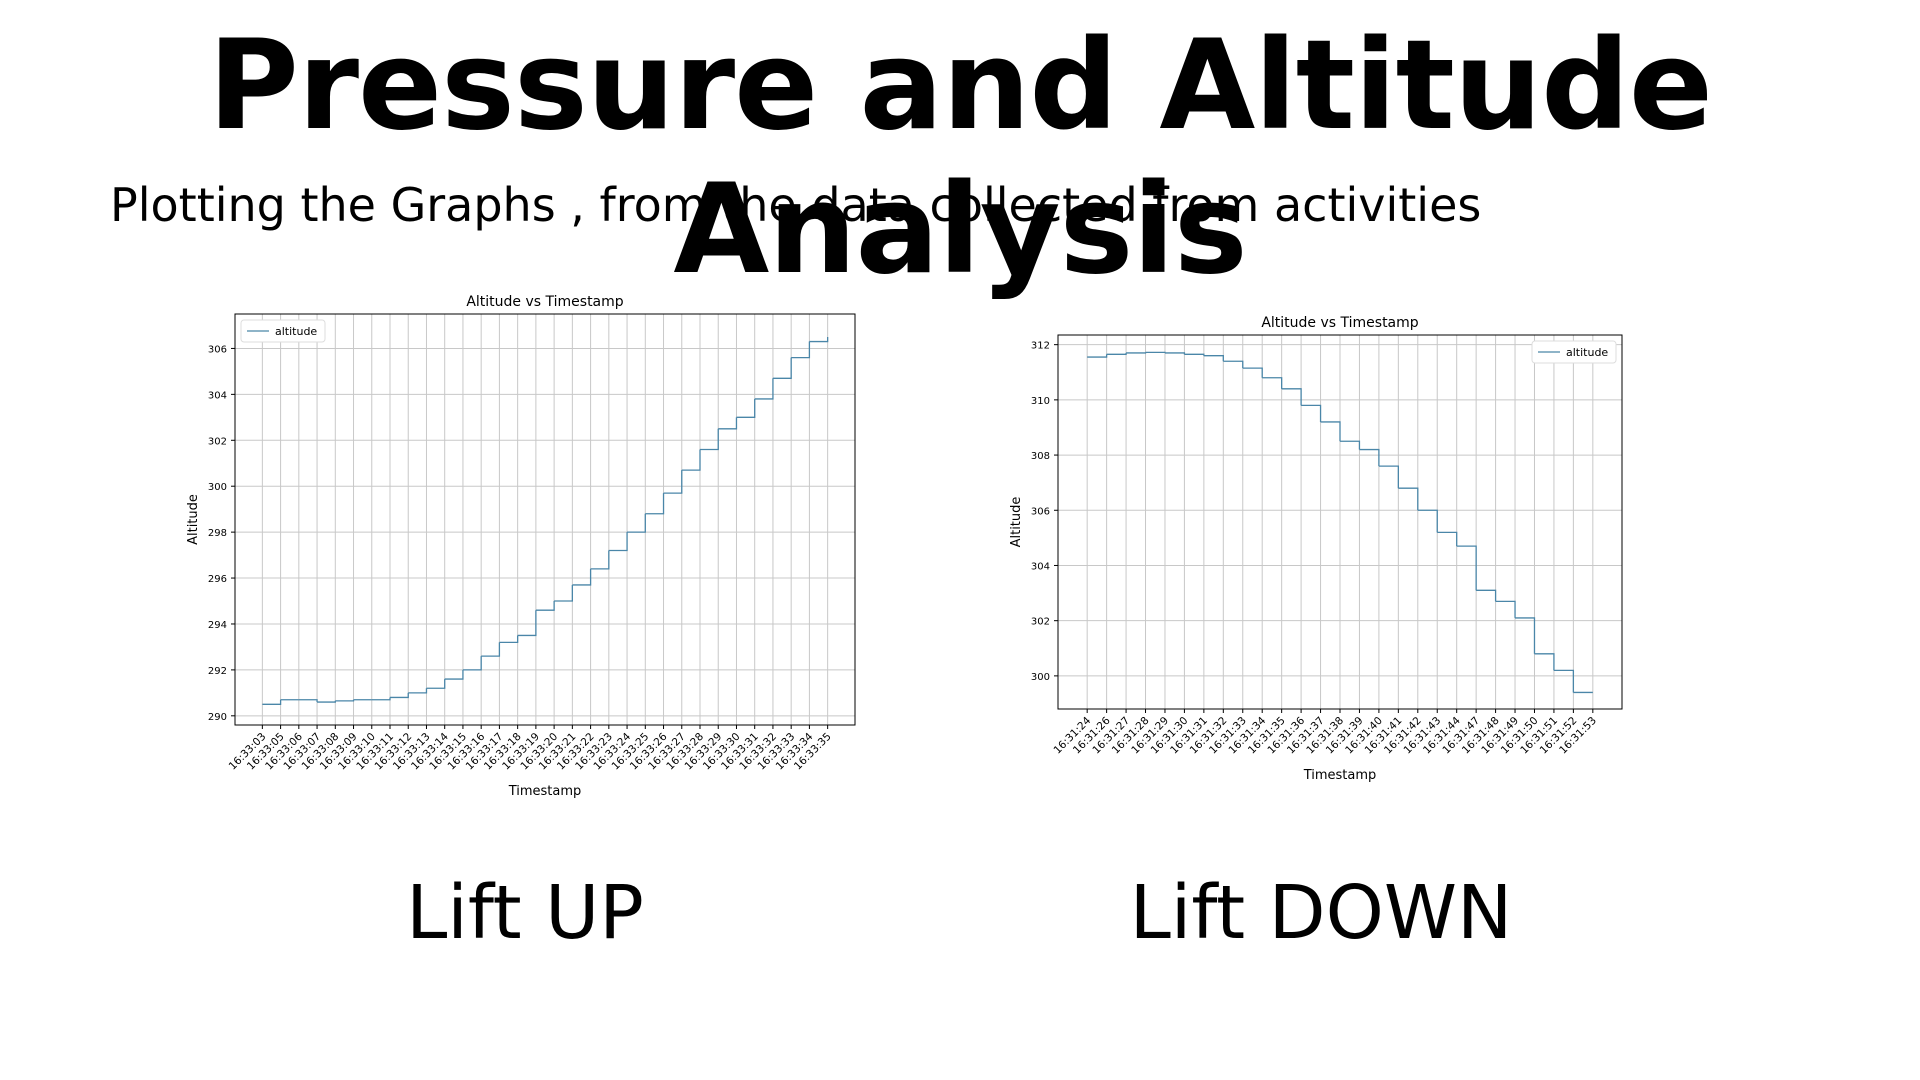 The width and height of the screenshot is (1920, 1080). What do you see at coordinates (217, 717) in the screenshot?
I see `y-tick-label: 290` at bounding box center [217, 717].